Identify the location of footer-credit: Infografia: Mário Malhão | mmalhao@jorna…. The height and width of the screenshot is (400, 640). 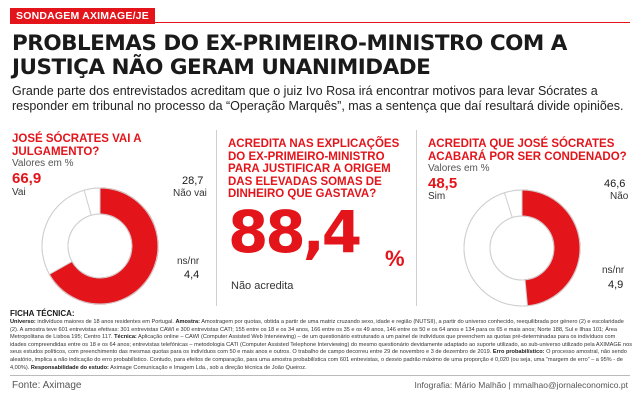
(521, 385).